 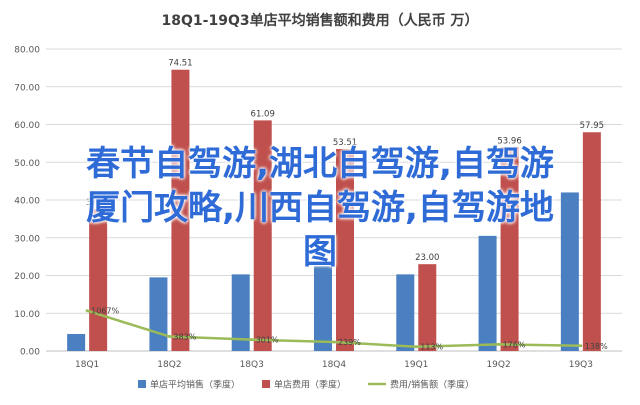 What do you see at coordinates (310, 385) in the screenshot?
I see `legend-label: 单店费用（季度）` at bounding box center [310, 385].